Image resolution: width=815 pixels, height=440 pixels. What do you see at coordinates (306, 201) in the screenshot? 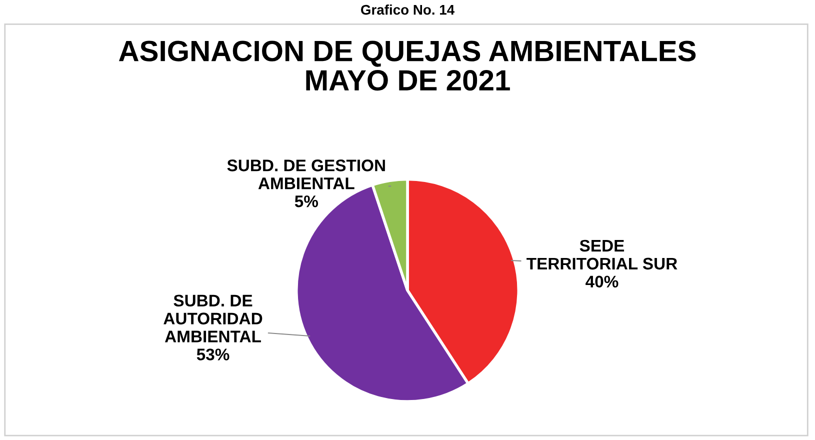
I see `data-label: 5%` at bounding box center [306, 201].